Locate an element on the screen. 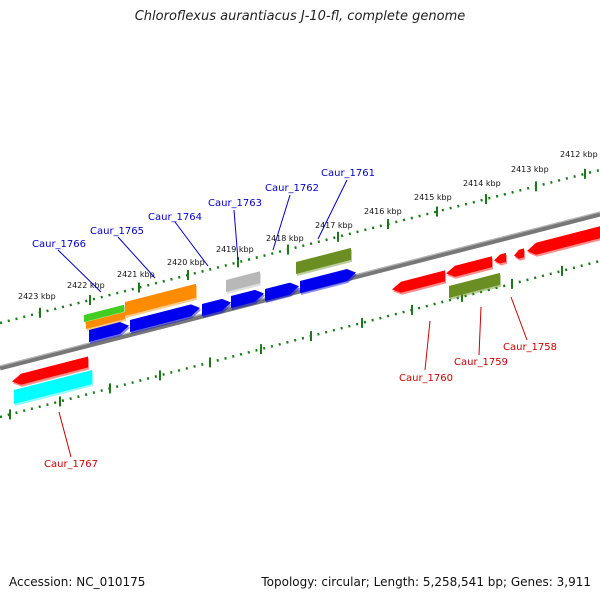 The width and height of the screenshot is (600, 600). gene-caur-1759-red is located at coordinates (500, 259).